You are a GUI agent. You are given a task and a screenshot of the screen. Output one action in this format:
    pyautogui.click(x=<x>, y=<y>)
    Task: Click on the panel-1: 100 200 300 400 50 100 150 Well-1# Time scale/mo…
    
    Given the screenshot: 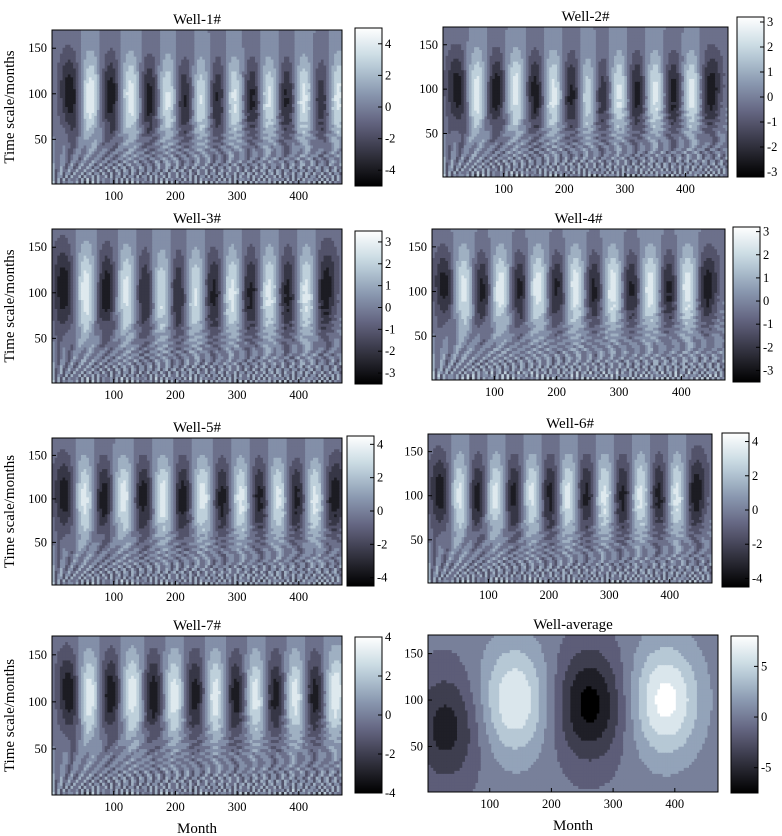 What is the action you would take?
    pyautogui.click(x=199, y=107)
    